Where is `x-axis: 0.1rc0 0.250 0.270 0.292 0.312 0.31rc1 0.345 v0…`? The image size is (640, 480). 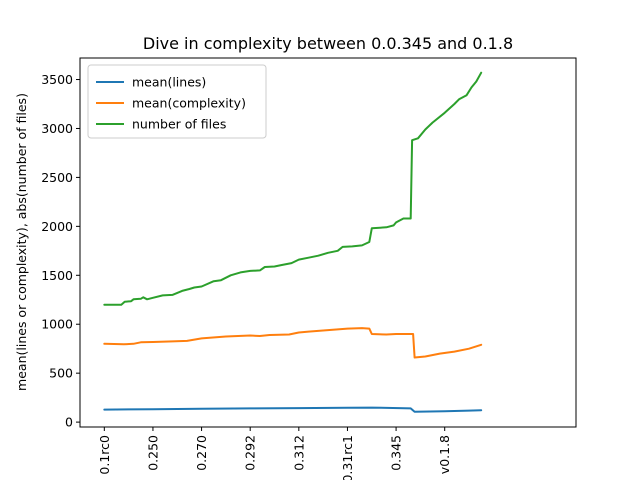 x-axis: 0.1rc0 0.250 0.270 0.292 0.312 0.31rc1 0.345 v0… is located at coordinates (274, 453).